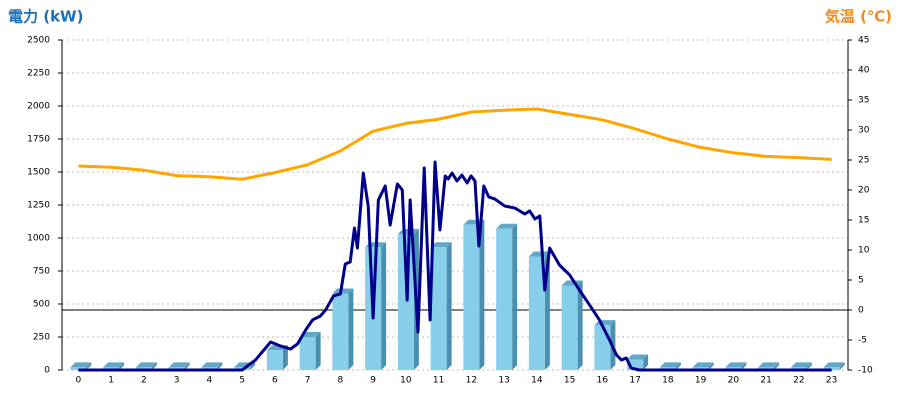  I want to click on x-tick-label: 19, so click(701, 381).